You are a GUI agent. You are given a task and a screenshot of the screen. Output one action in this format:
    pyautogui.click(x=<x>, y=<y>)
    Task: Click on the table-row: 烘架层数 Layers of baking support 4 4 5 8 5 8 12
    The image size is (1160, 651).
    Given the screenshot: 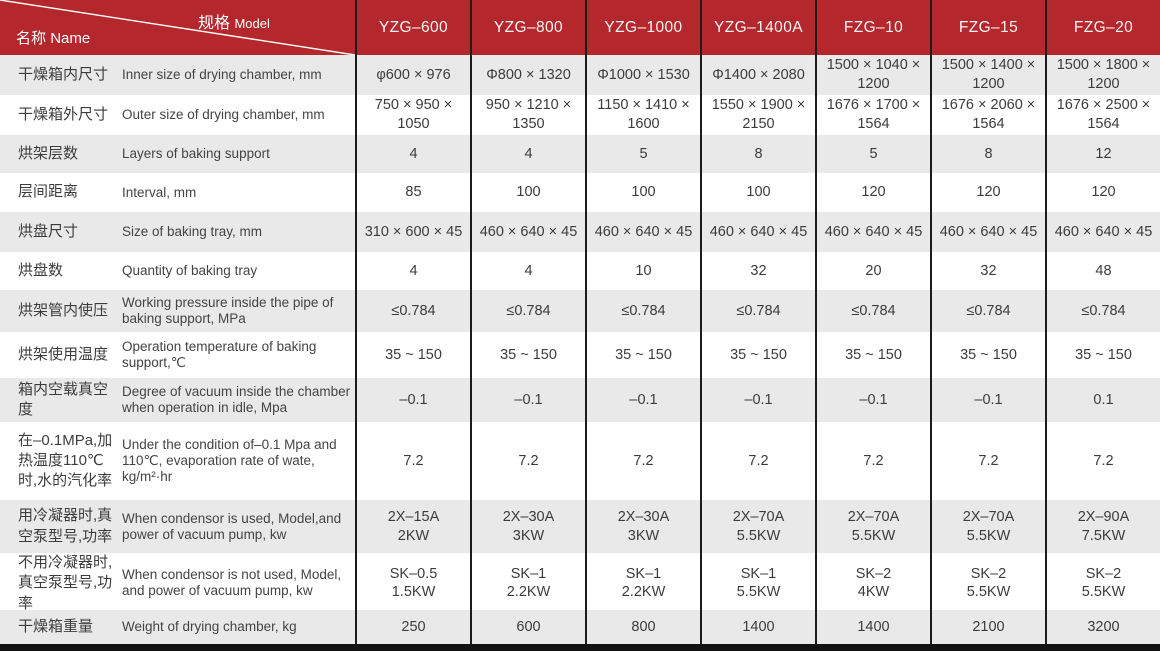 What is the action you would take?
    pyautogui.click(x=580, y=154)
    